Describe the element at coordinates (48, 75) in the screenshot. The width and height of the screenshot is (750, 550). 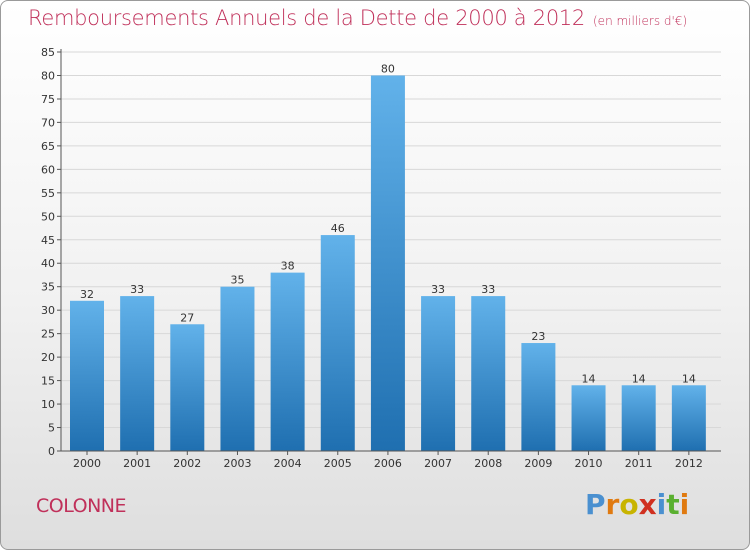
I see `y-tick-label: 80` at that location.